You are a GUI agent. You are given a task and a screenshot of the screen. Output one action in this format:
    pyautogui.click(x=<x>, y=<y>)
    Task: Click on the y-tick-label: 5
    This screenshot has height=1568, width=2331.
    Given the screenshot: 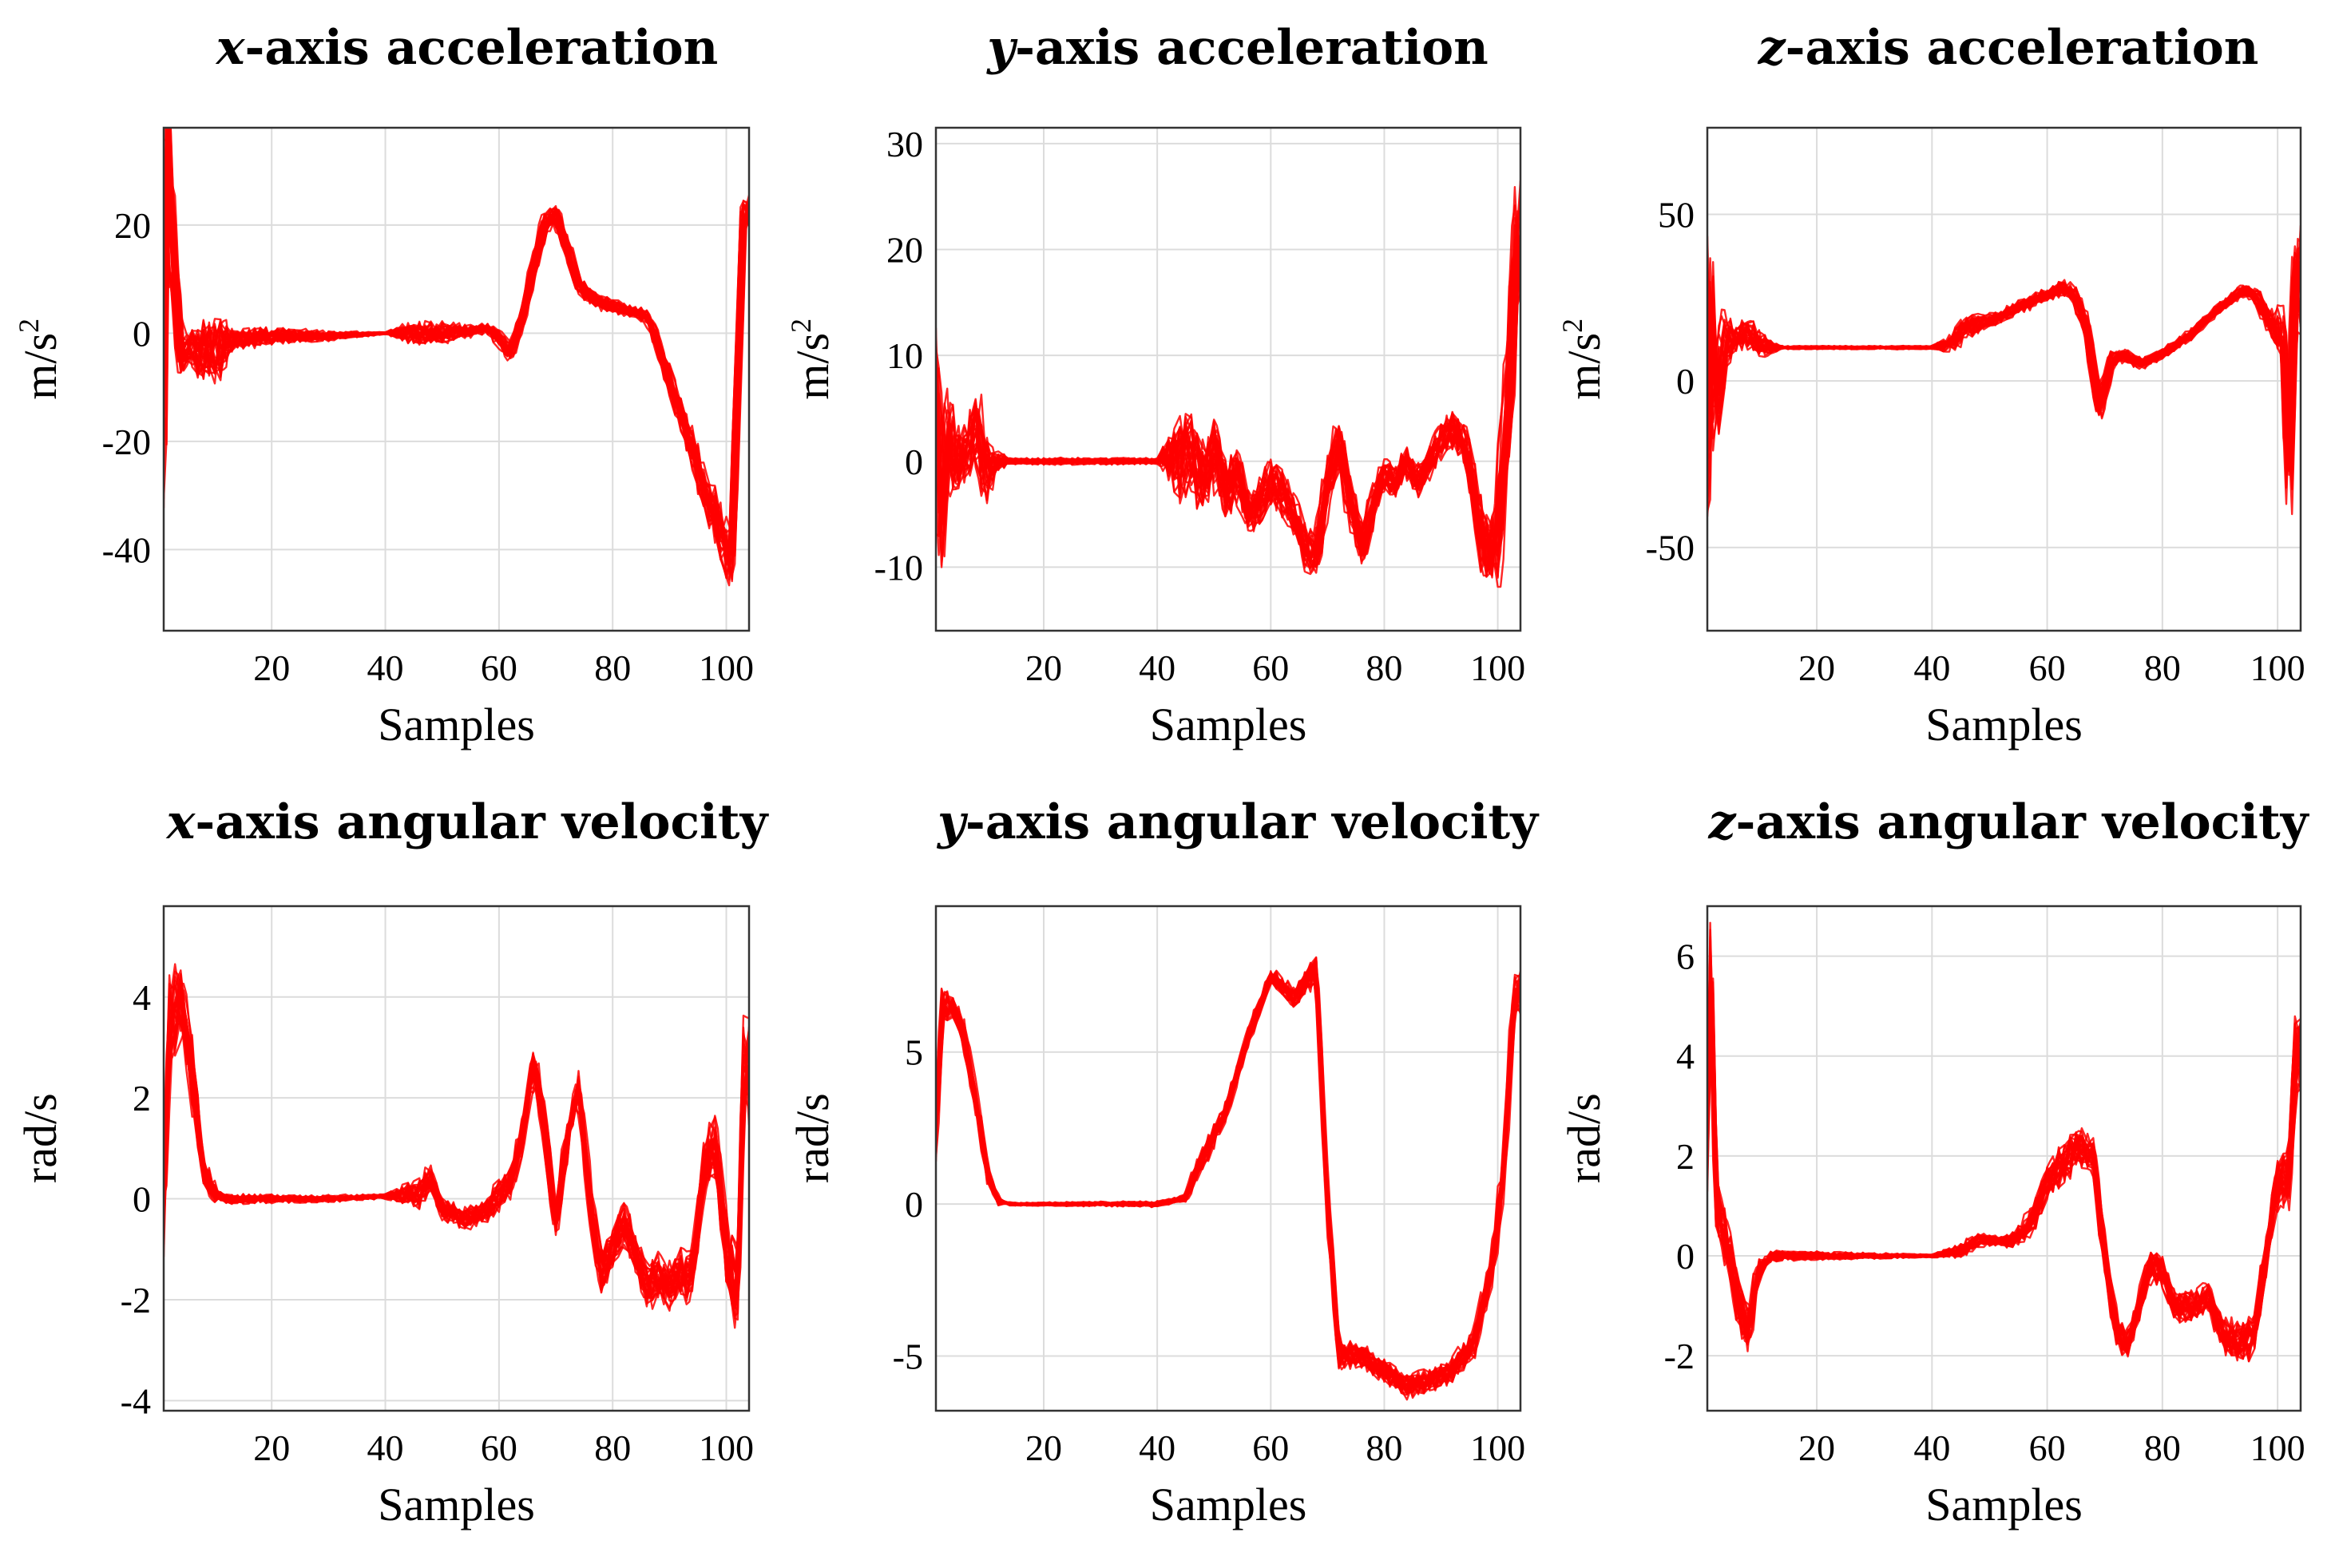 What is the action you would take?
    pyautogui.click(x=914, y=1053)
    